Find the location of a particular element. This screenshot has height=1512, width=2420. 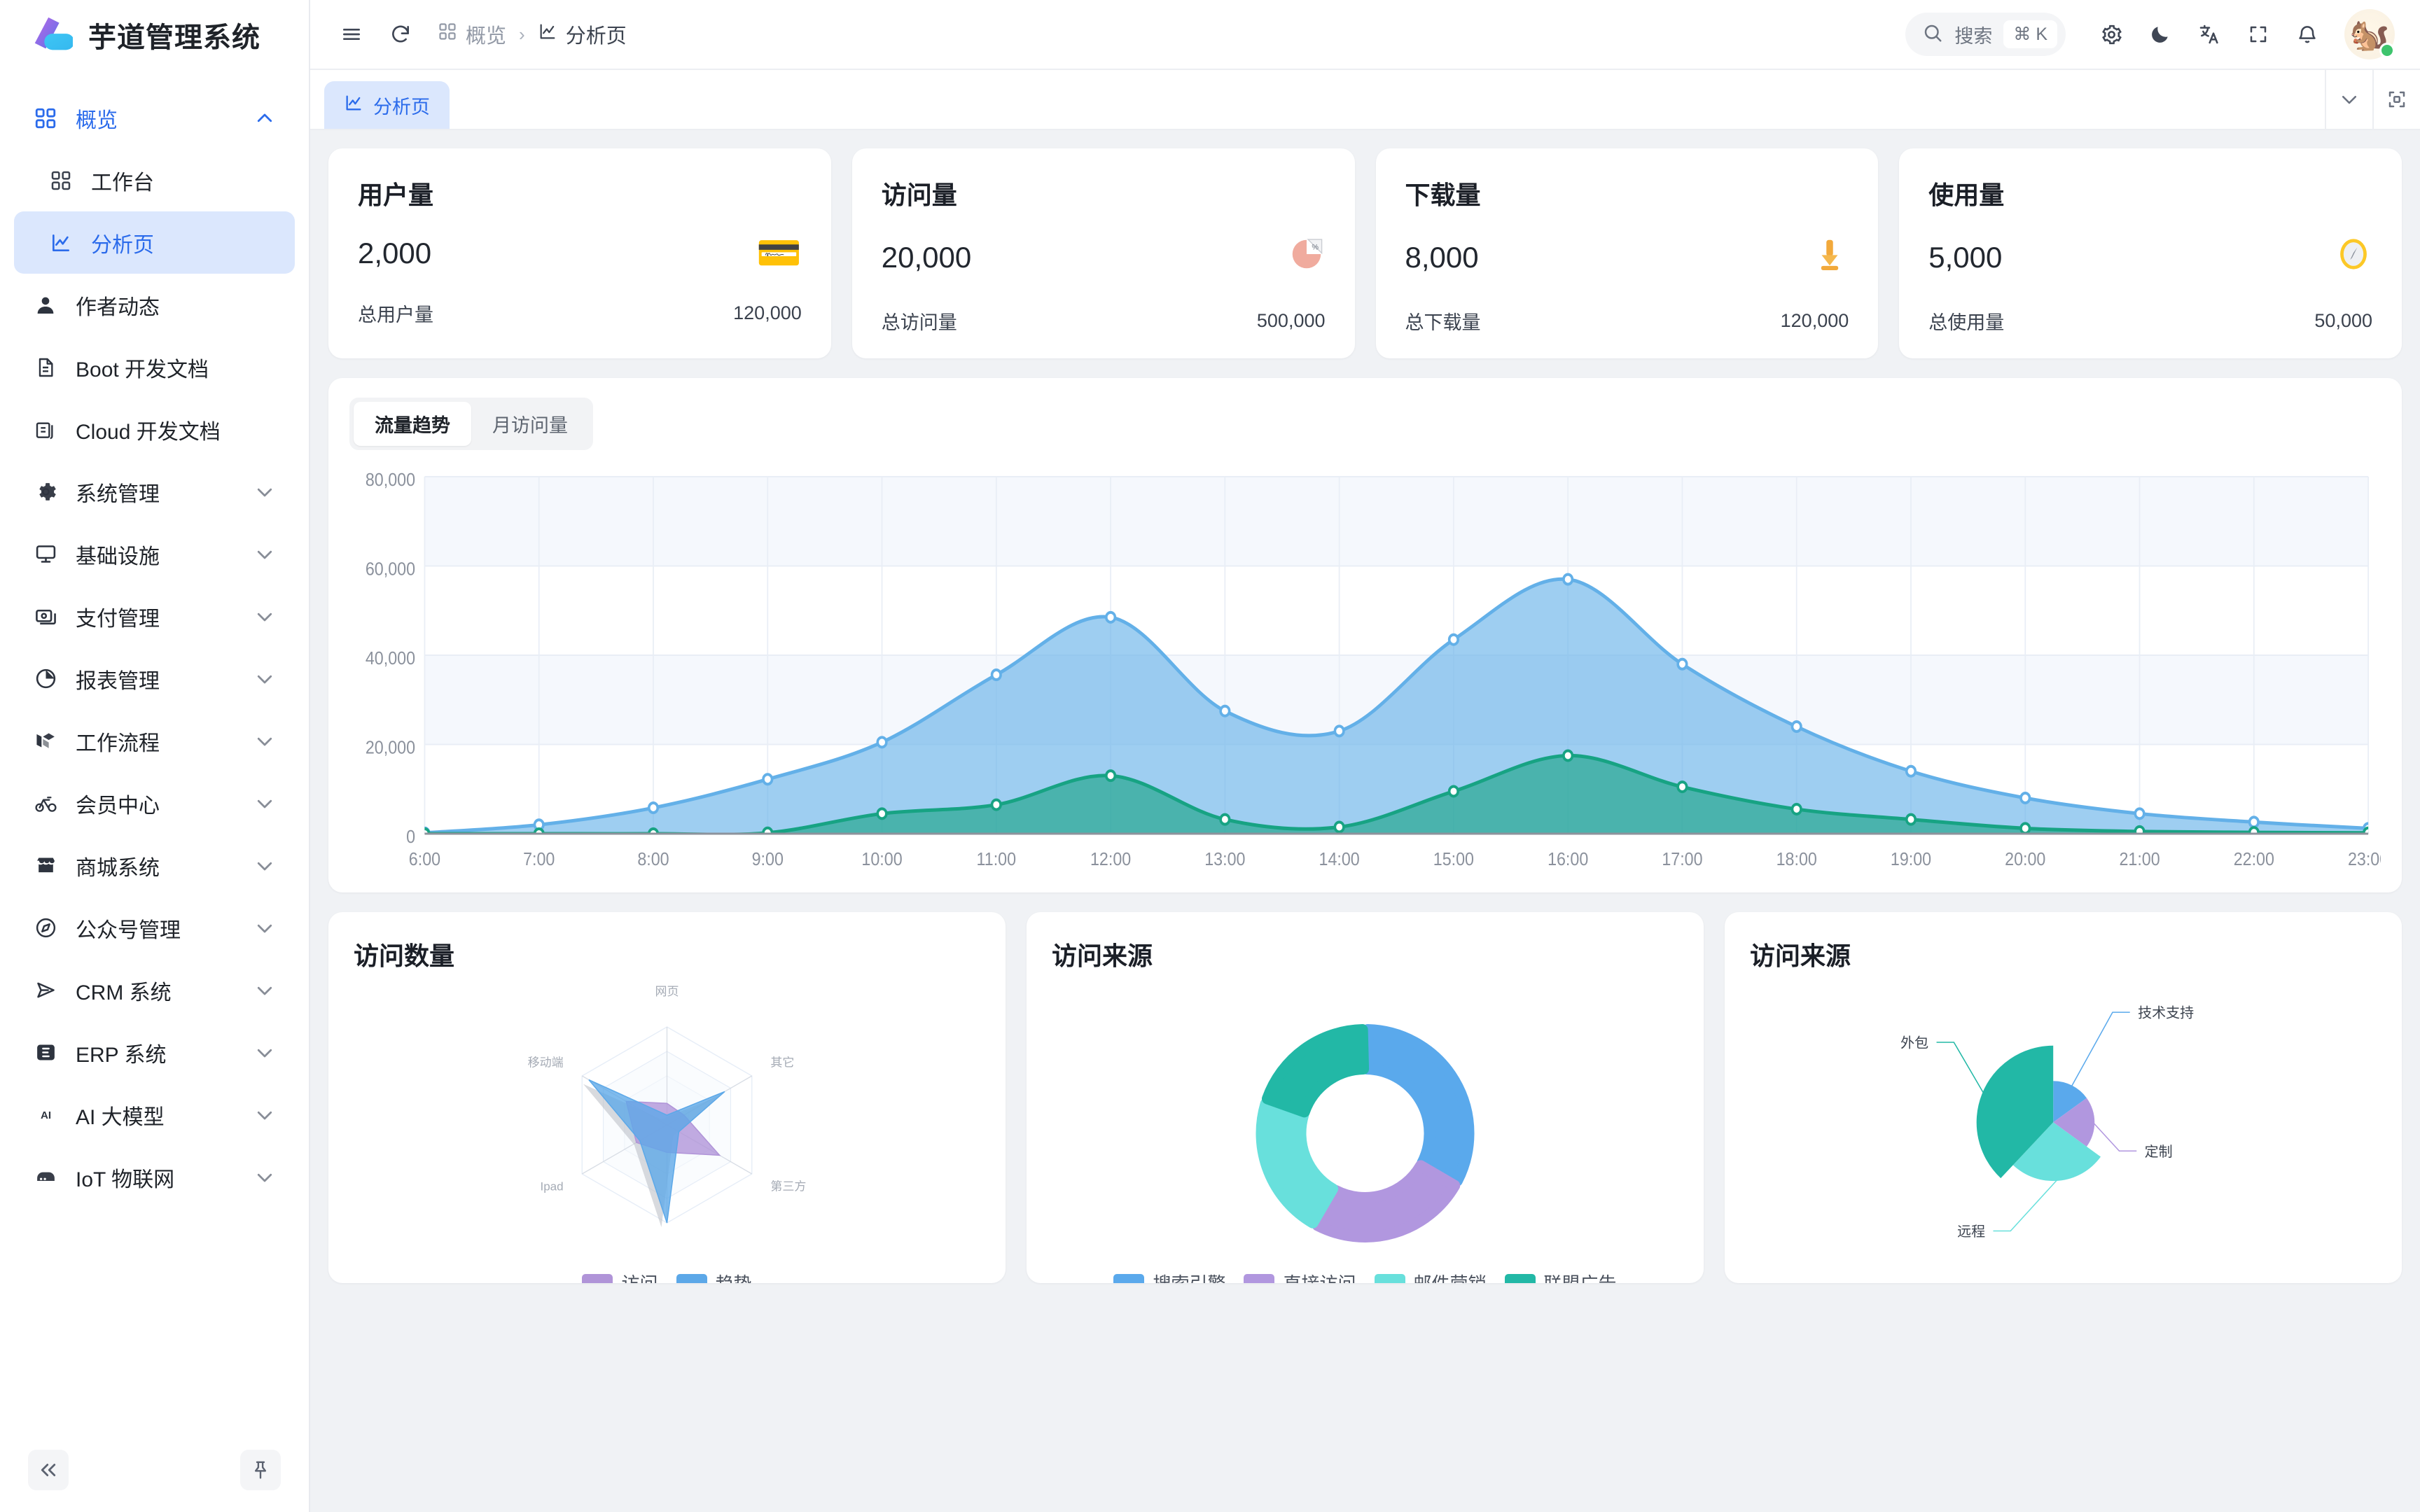

svg-text: AI is located at coordinates (45, 1115).